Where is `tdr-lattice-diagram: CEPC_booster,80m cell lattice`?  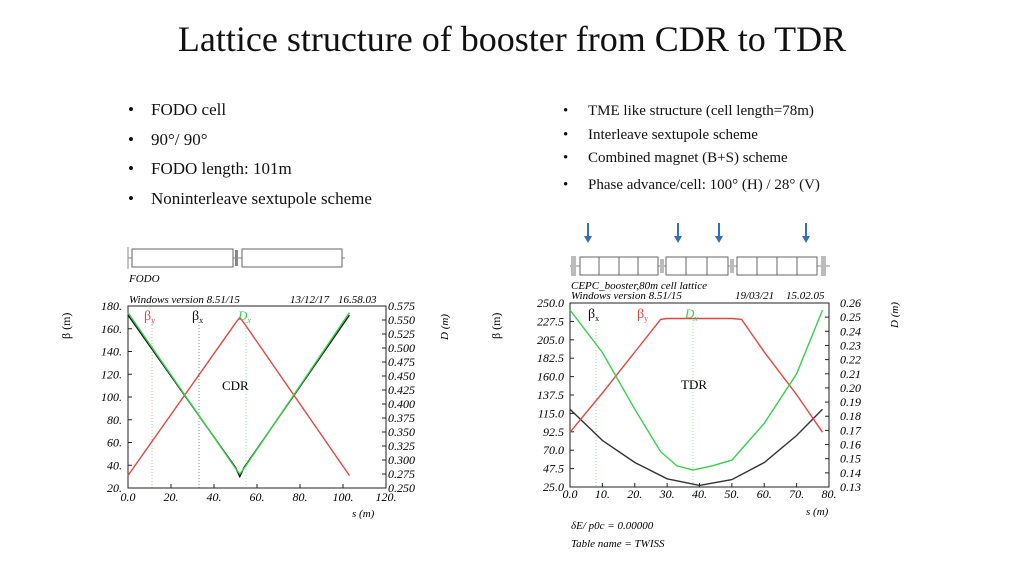
tdr-lattice-diagram: CEPC_booster,80m cell lattice is located at coordinates (700, 274).